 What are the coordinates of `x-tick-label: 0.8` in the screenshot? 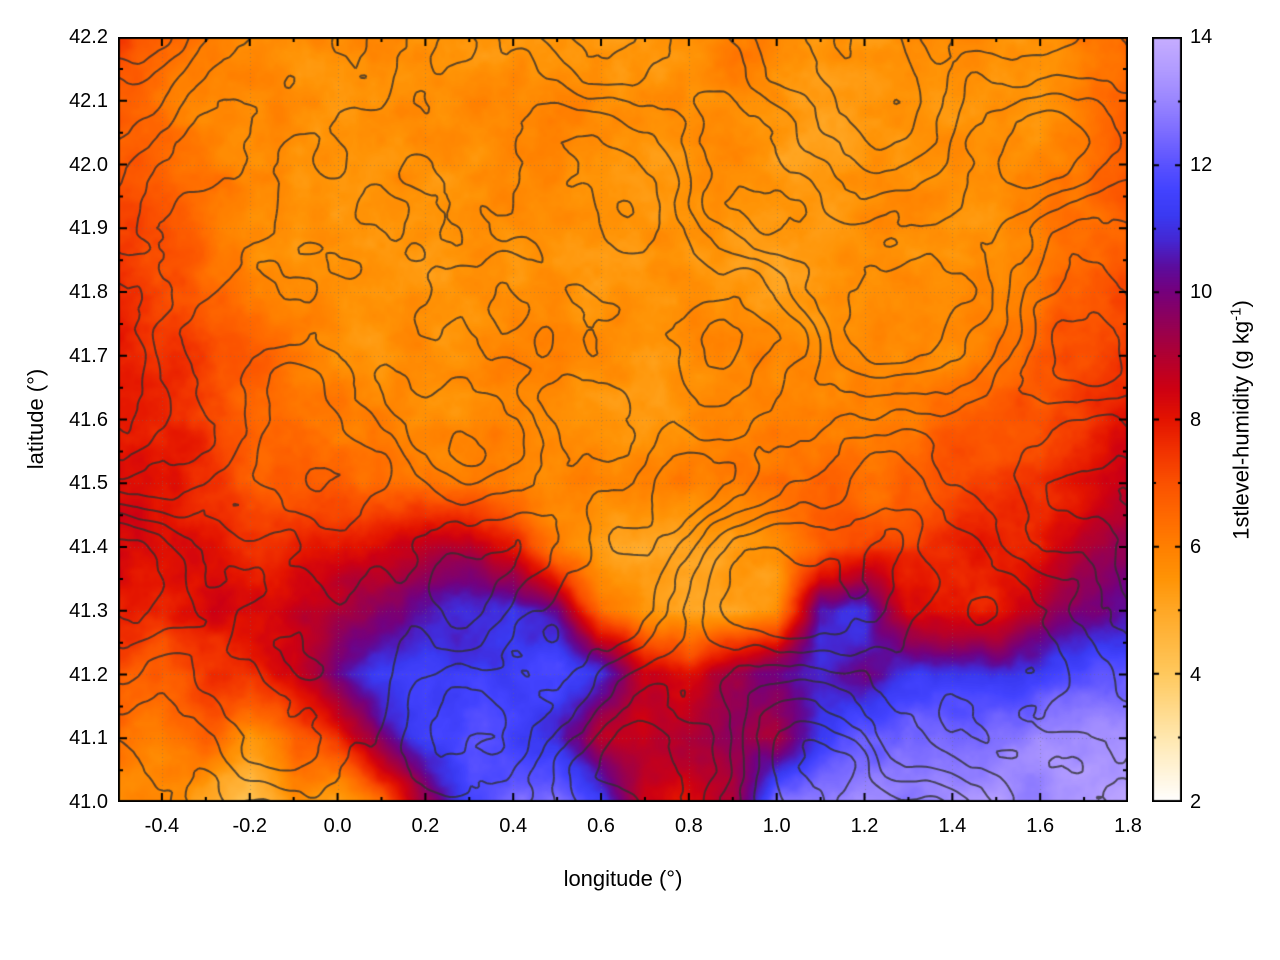 It's located at (688, 826).